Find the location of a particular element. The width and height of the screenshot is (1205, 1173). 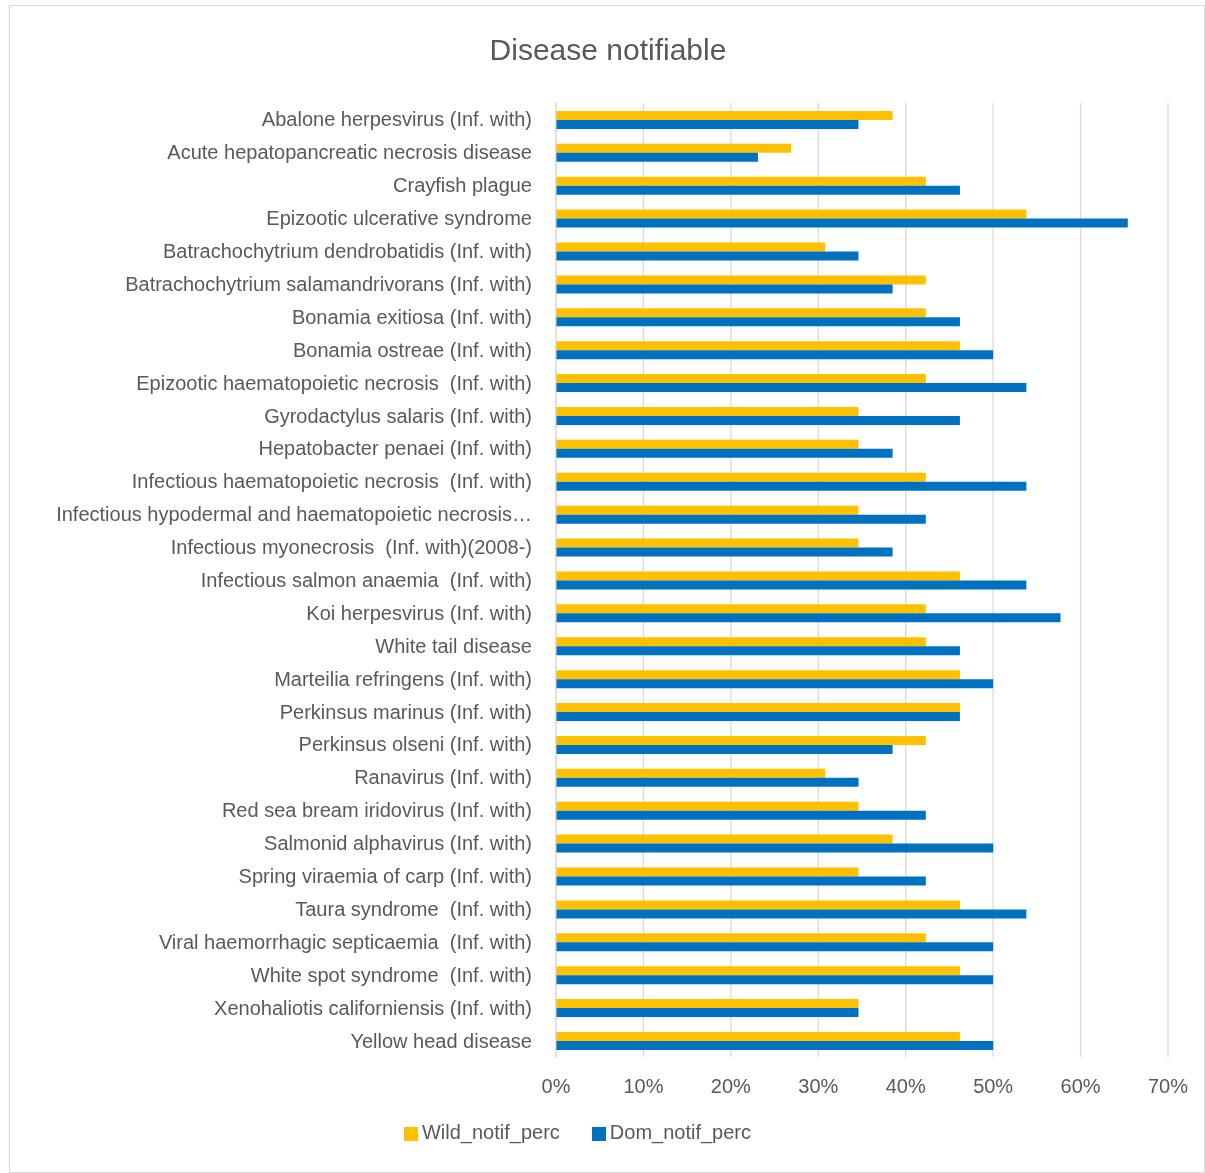

y-tick-label: Perkinsus marinus (Inf. with) is located at coordinates (405, 711).